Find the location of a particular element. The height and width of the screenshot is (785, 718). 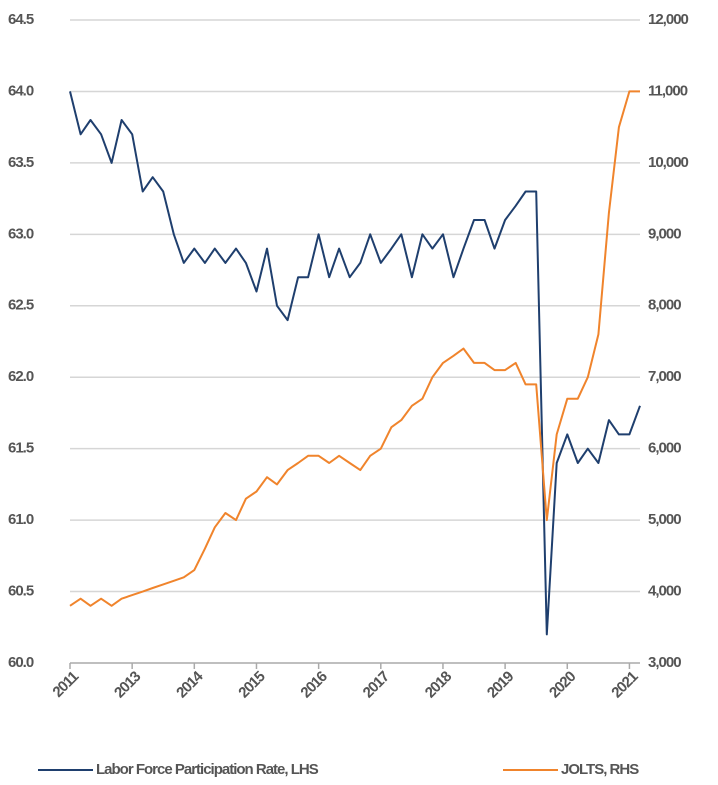

y2-tick-label: 12,000 is located at coordinates (668, 19).